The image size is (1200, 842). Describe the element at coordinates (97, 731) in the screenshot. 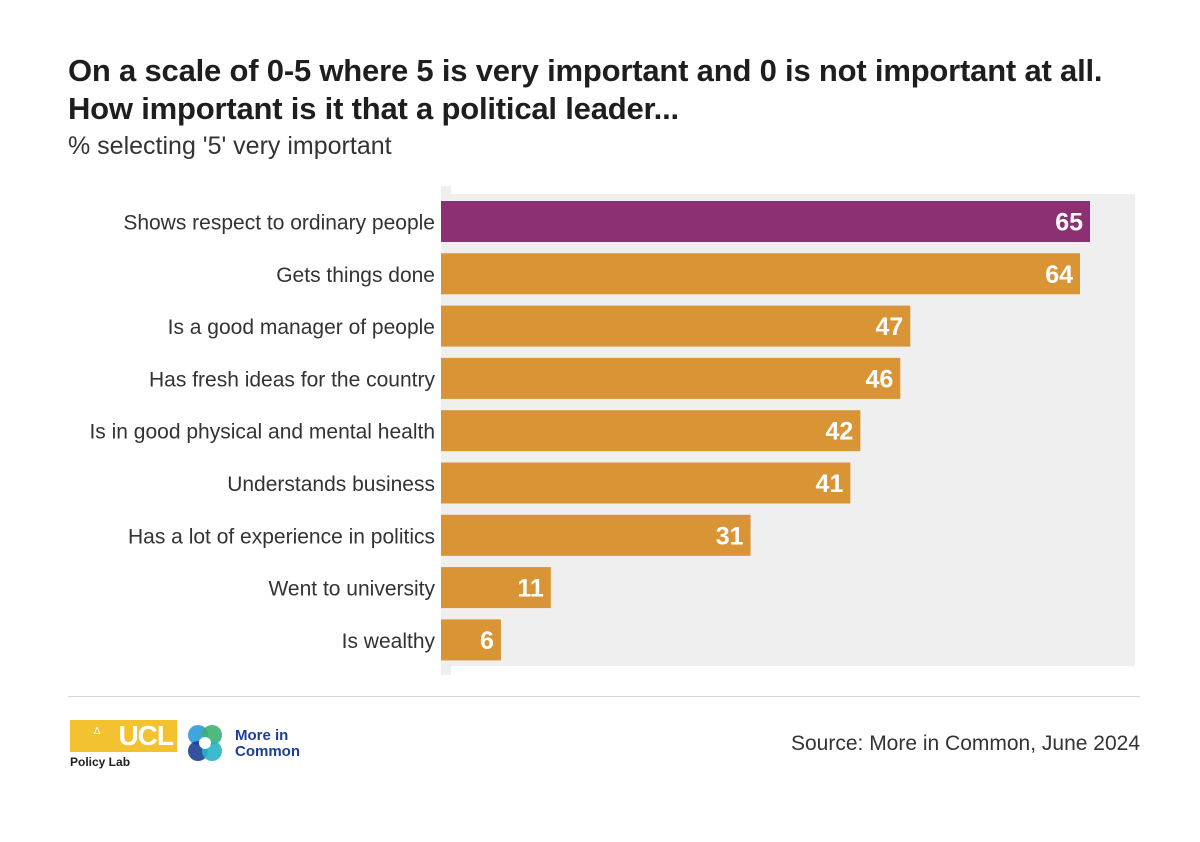

I see `ucl-logo-mark: ∆` at that location.